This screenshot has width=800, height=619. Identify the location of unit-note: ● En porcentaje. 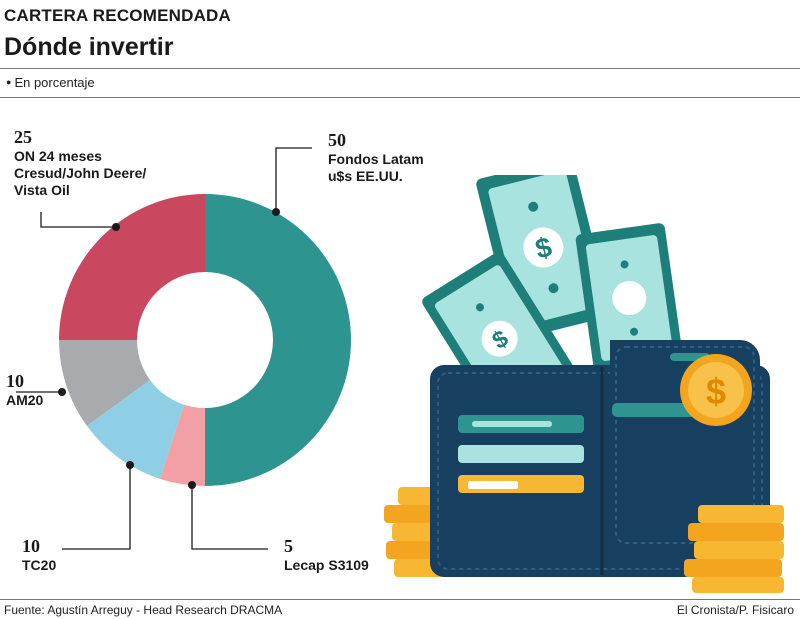
(50, 82).